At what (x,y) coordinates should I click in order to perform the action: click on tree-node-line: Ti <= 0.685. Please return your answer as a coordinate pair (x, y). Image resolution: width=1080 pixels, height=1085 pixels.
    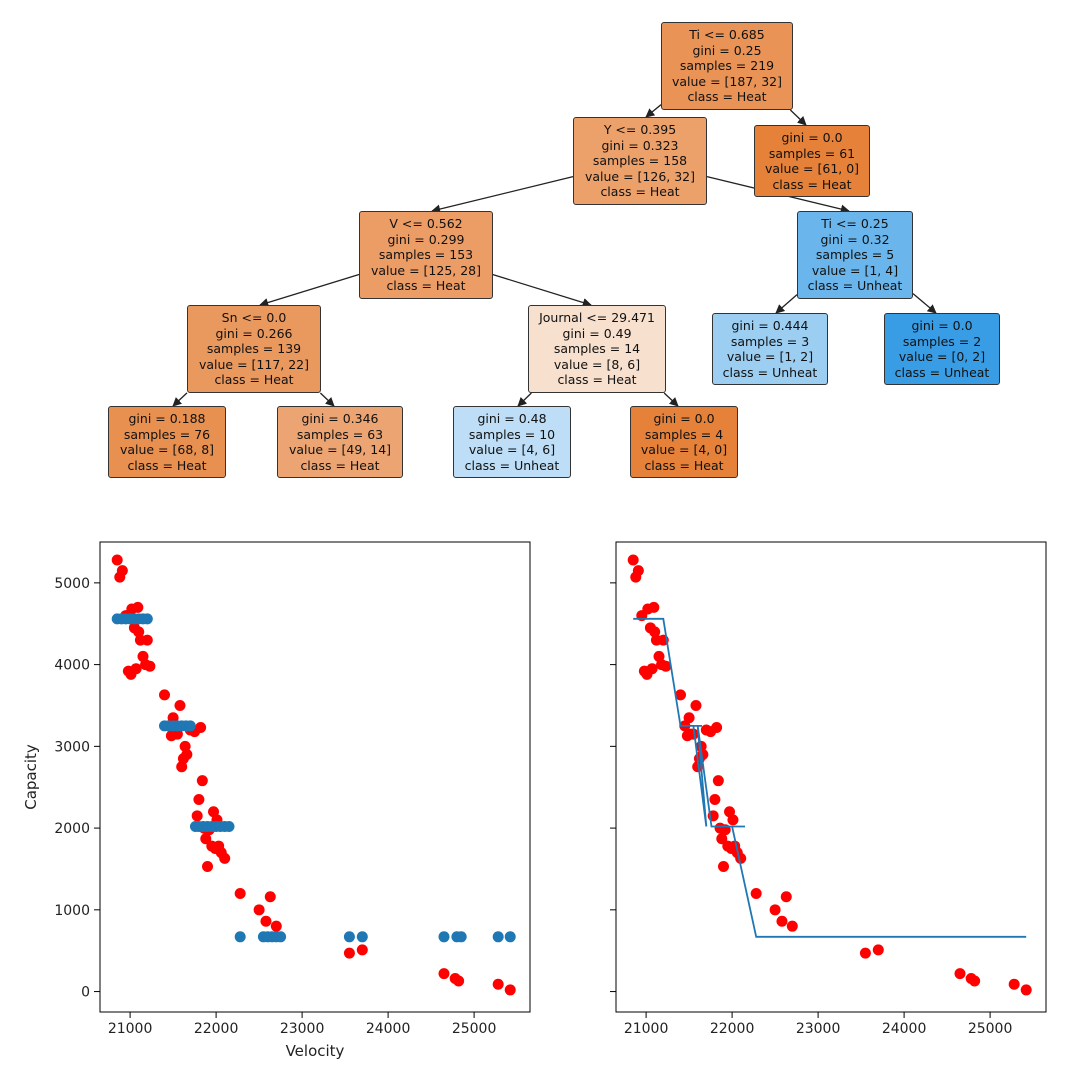
    Looking at the image, I should click on (727, 34).